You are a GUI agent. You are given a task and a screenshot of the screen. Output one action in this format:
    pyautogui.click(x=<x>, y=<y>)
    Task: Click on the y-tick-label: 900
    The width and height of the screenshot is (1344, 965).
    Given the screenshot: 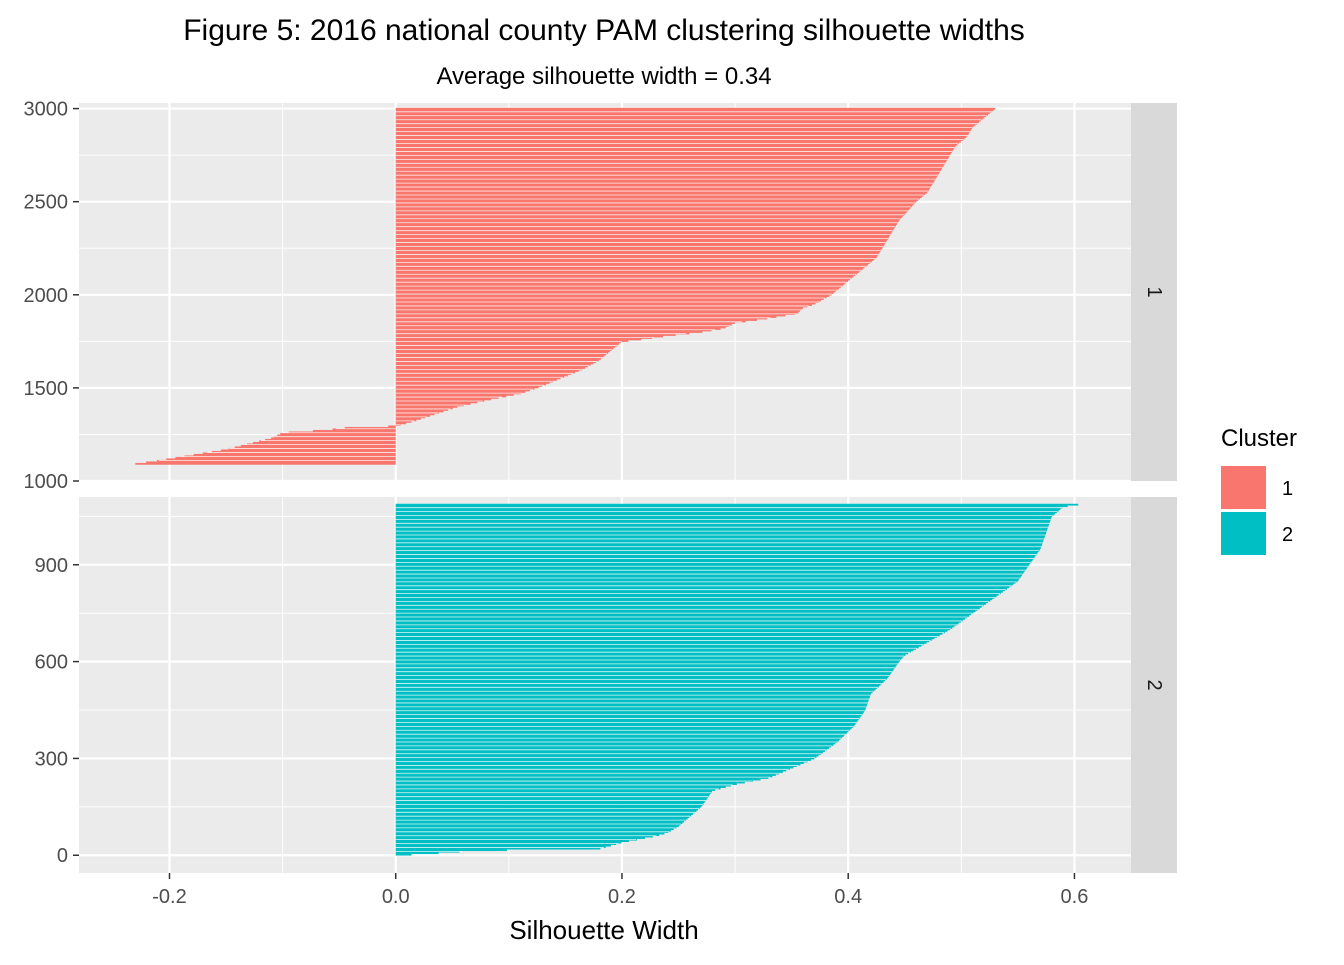 What is the action you would take?
    pyautogui.click(x=51, y=566)
    